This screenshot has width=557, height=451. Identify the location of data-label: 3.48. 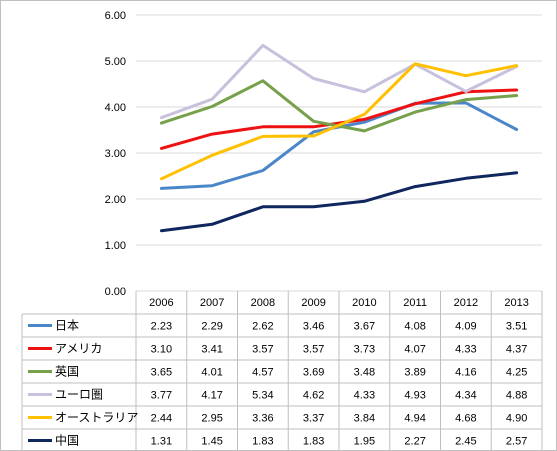
(364, 373).